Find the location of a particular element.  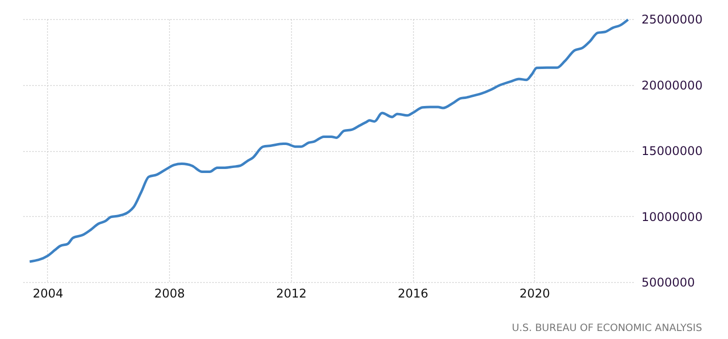

text: U.S. BUREAU OF ECONOMIC ANALYSIS is located at coordinates (607, 328).